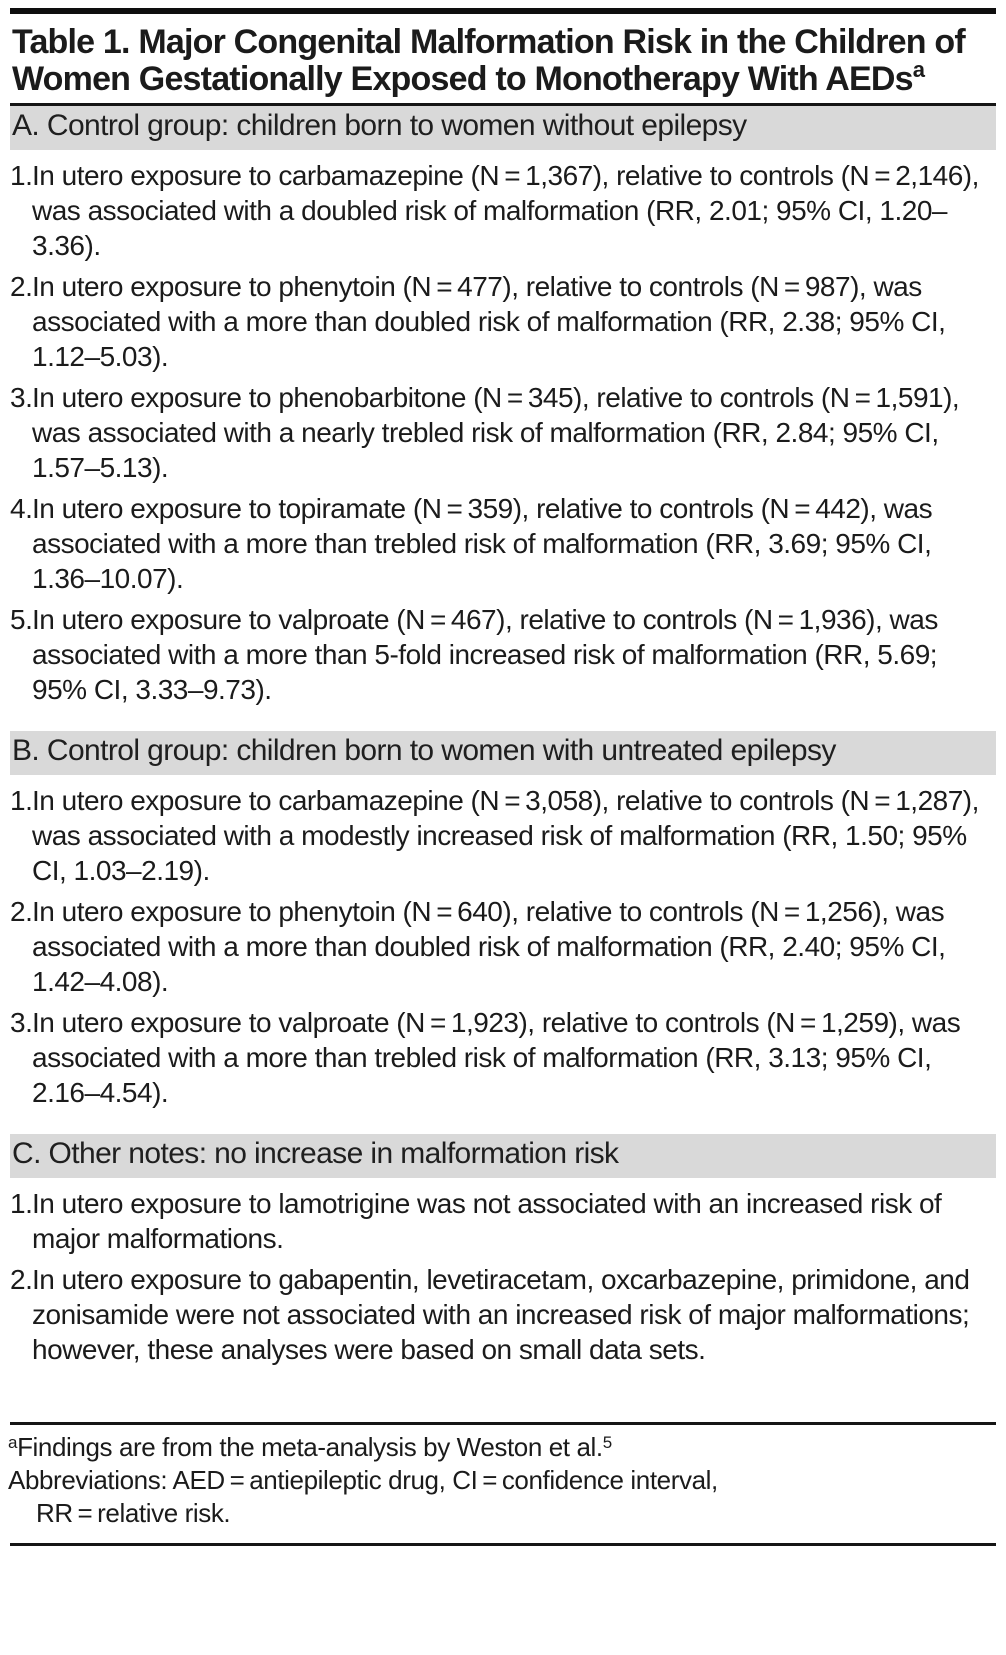 Image resolution: width=1006 pixels, height=1655 pixels. I want to click on bottom-rule, so click(503, 1544).